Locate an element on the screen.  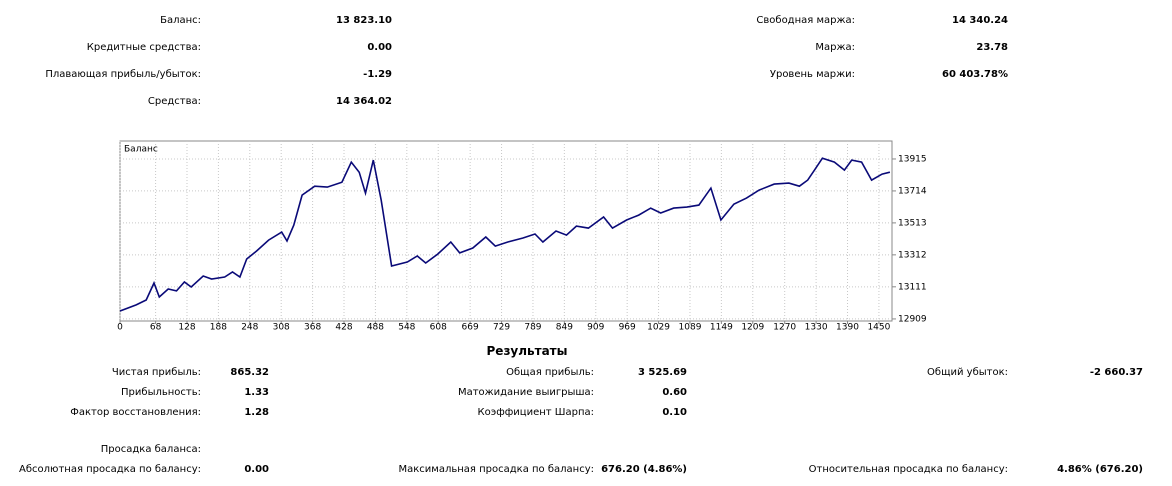
result-label: Чистая прибыль: is located at coordinates (156, 372).